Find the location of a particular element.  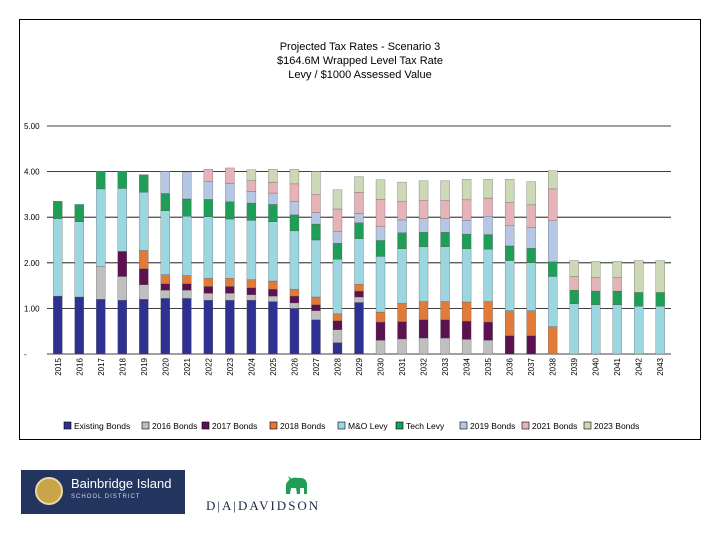

x-tick-label: 2024 is located at coordinates (251, 366).